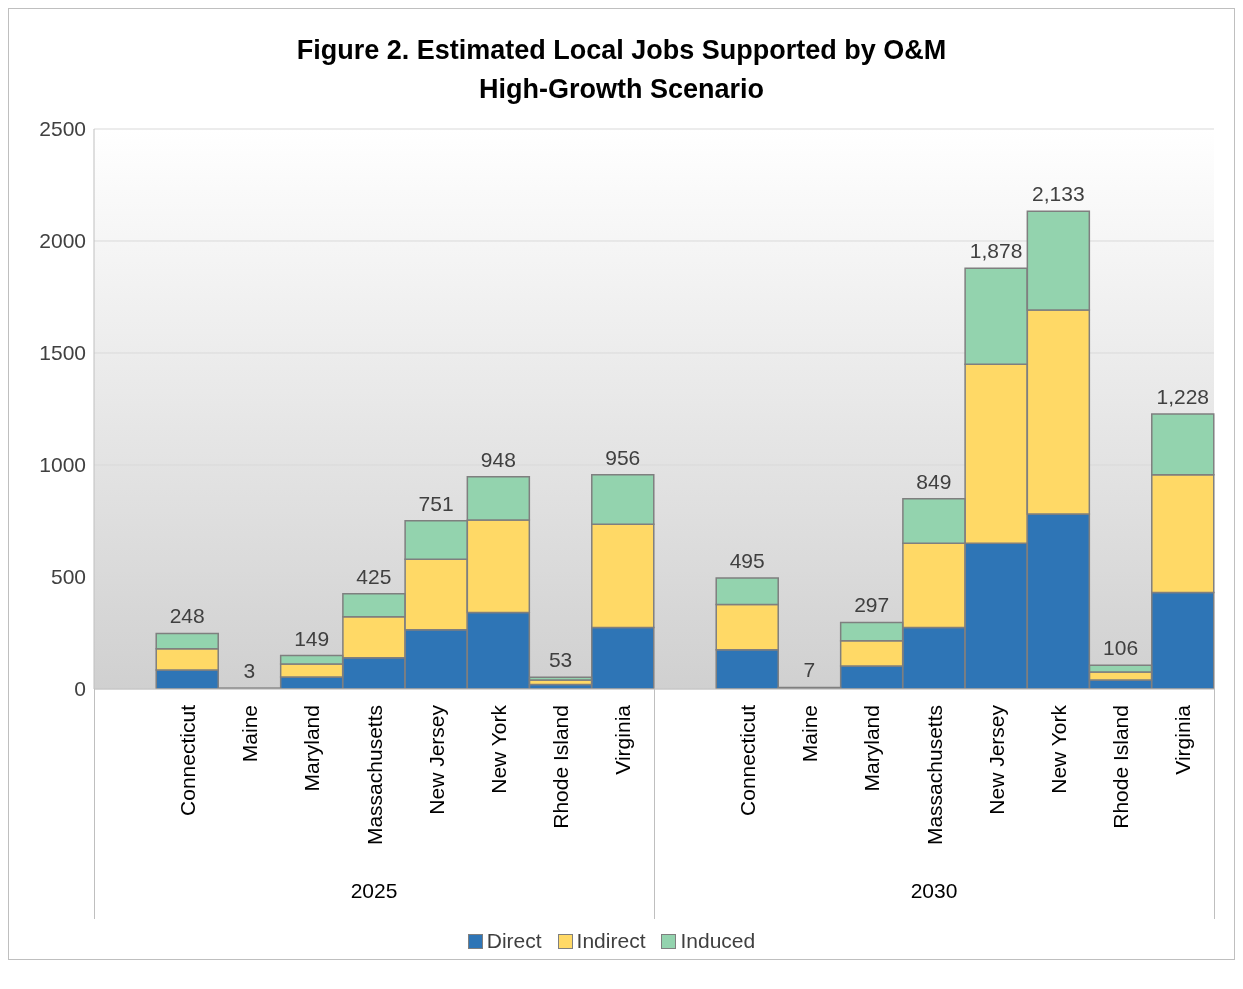 This screenshot has width=1243, height=989. I want to click on total-label: 53, so click(560, 660).